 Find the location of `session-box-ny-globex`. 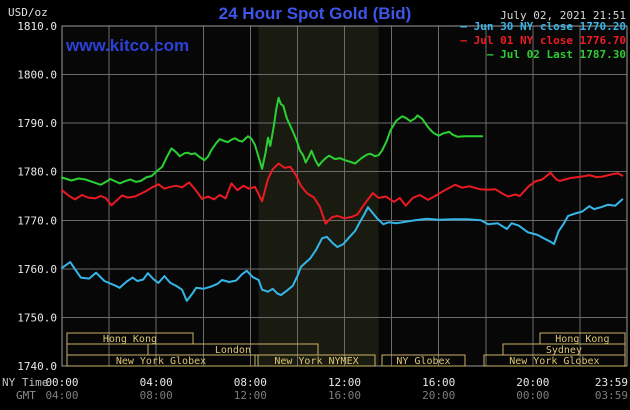

session-box-ny-globex is located at coordinates (423, 360).